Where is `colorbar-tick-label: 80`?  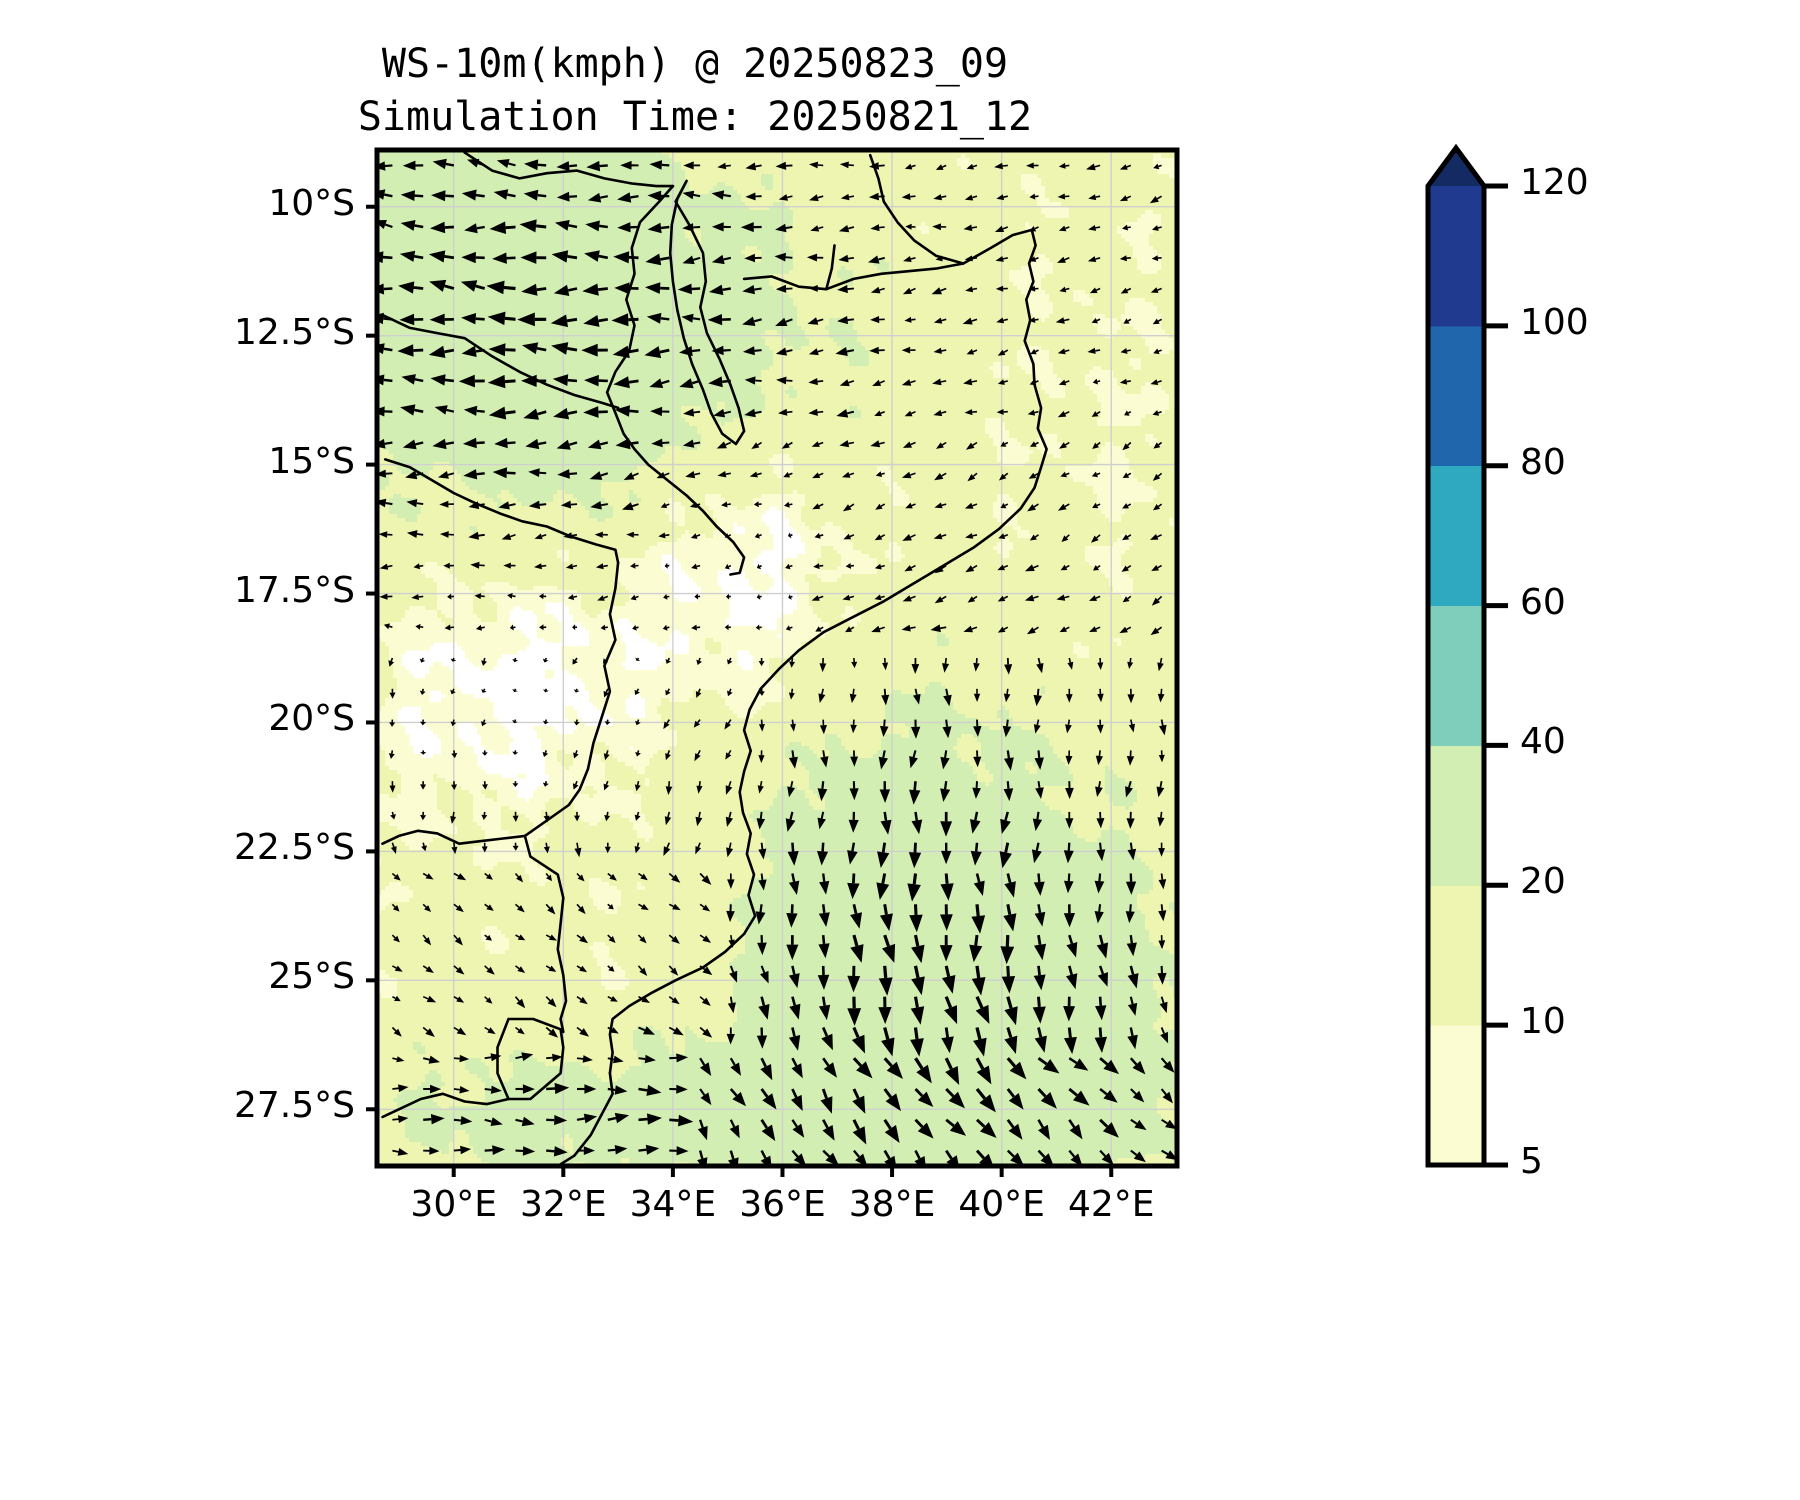 colorbar-tick-label: 80 is located at coordinates (1543, 462).